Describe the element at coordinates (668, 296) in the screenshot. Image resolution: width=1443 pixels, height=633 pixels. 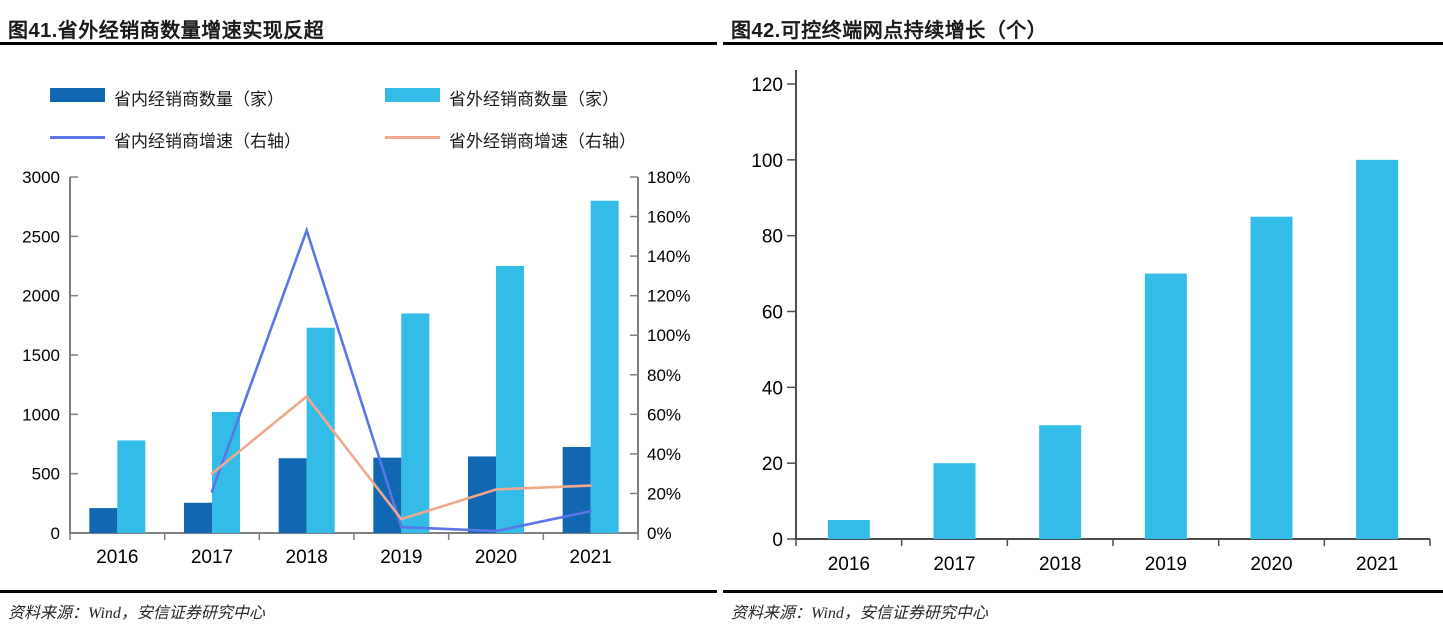
I see `svg-text: 120%` at that location.